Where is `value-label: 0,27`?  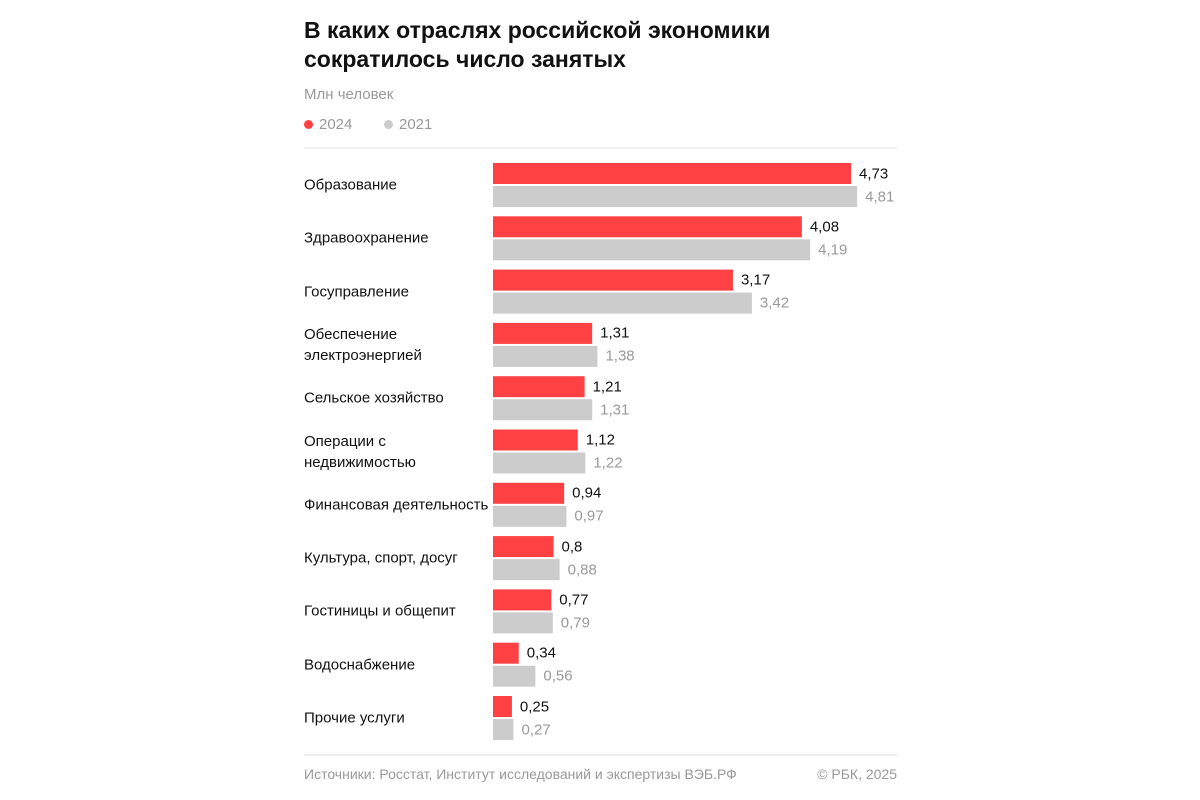 value-label: 0,27 is located at coordinates (536, 729).